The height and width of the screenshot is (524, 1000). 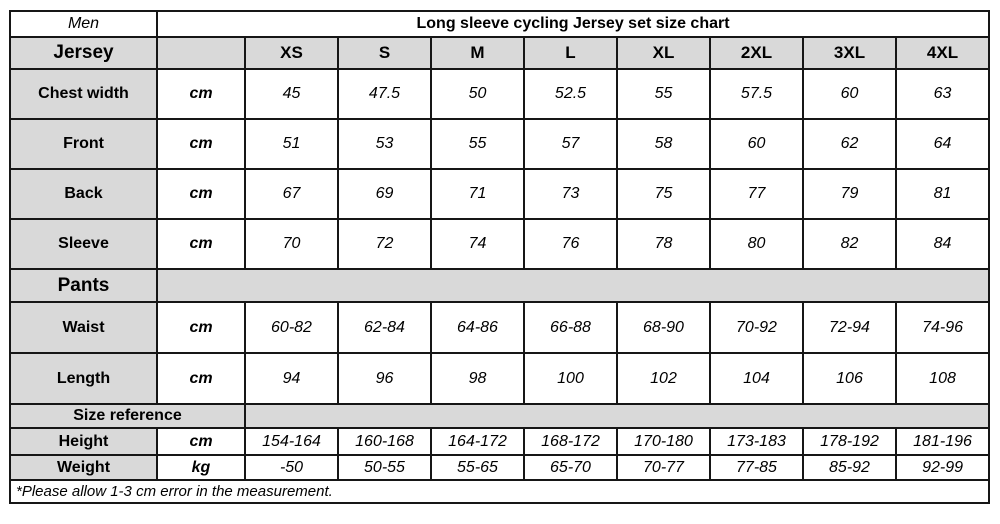 I want to click on value-cell: 51, so click(x=291, y=144).